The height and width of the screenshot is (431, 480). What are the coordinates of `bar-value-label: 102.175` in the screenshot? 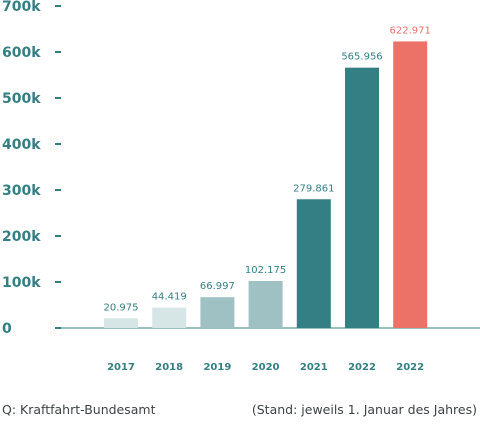 It's located at (265, 270).